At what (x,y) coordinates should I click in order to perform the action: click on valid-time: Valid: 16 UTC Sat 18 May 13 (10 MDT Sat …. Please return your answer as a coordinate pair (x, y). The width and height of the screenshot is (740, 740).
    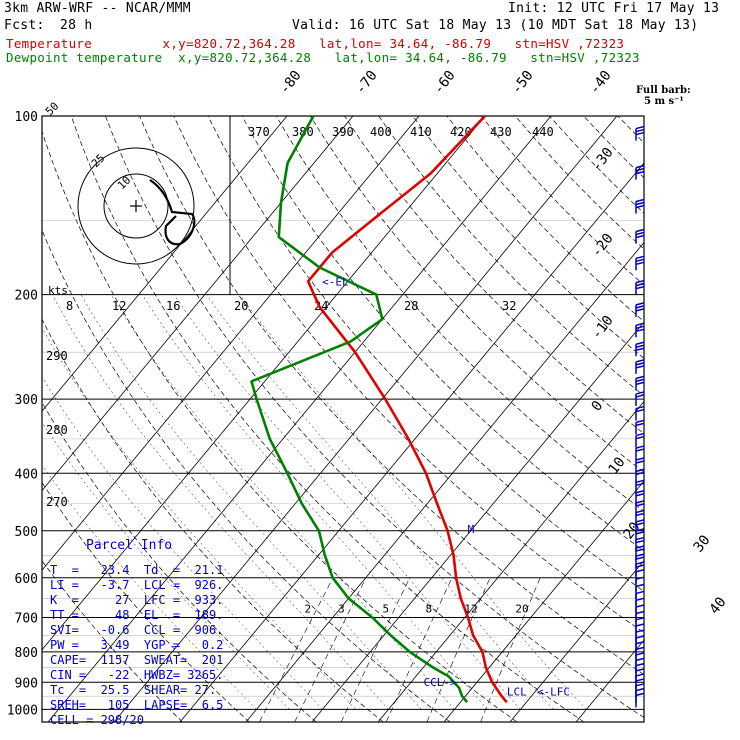
    Looking at the image, I should click on (495, 25).